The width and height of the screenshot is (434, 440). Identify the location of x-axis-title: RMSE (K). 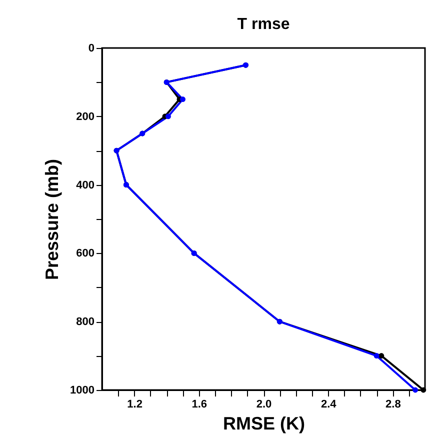
(264, 424).